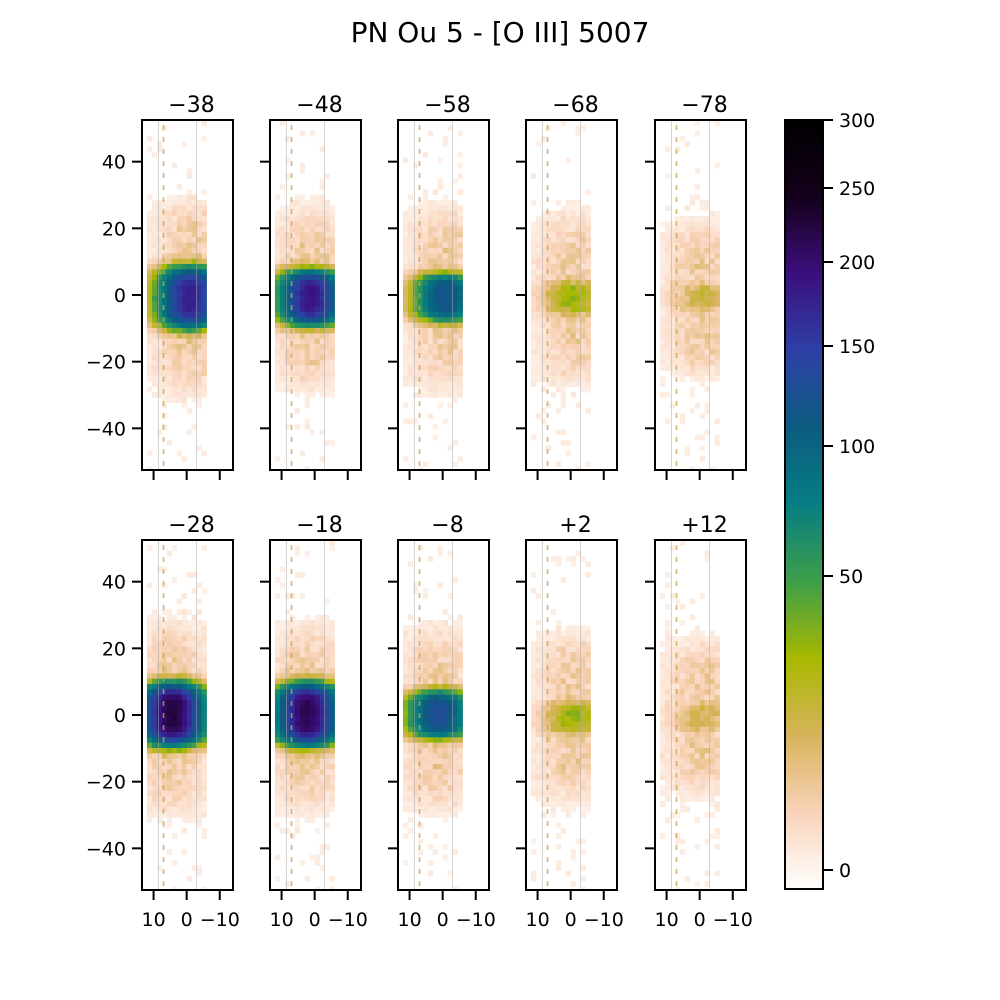 The width and height of the screenshot is (1000, 1000). What do you see at coordinates (447, 105) in the screenshot?
I see `panel-title: −58` at bounding box center [447, 105].